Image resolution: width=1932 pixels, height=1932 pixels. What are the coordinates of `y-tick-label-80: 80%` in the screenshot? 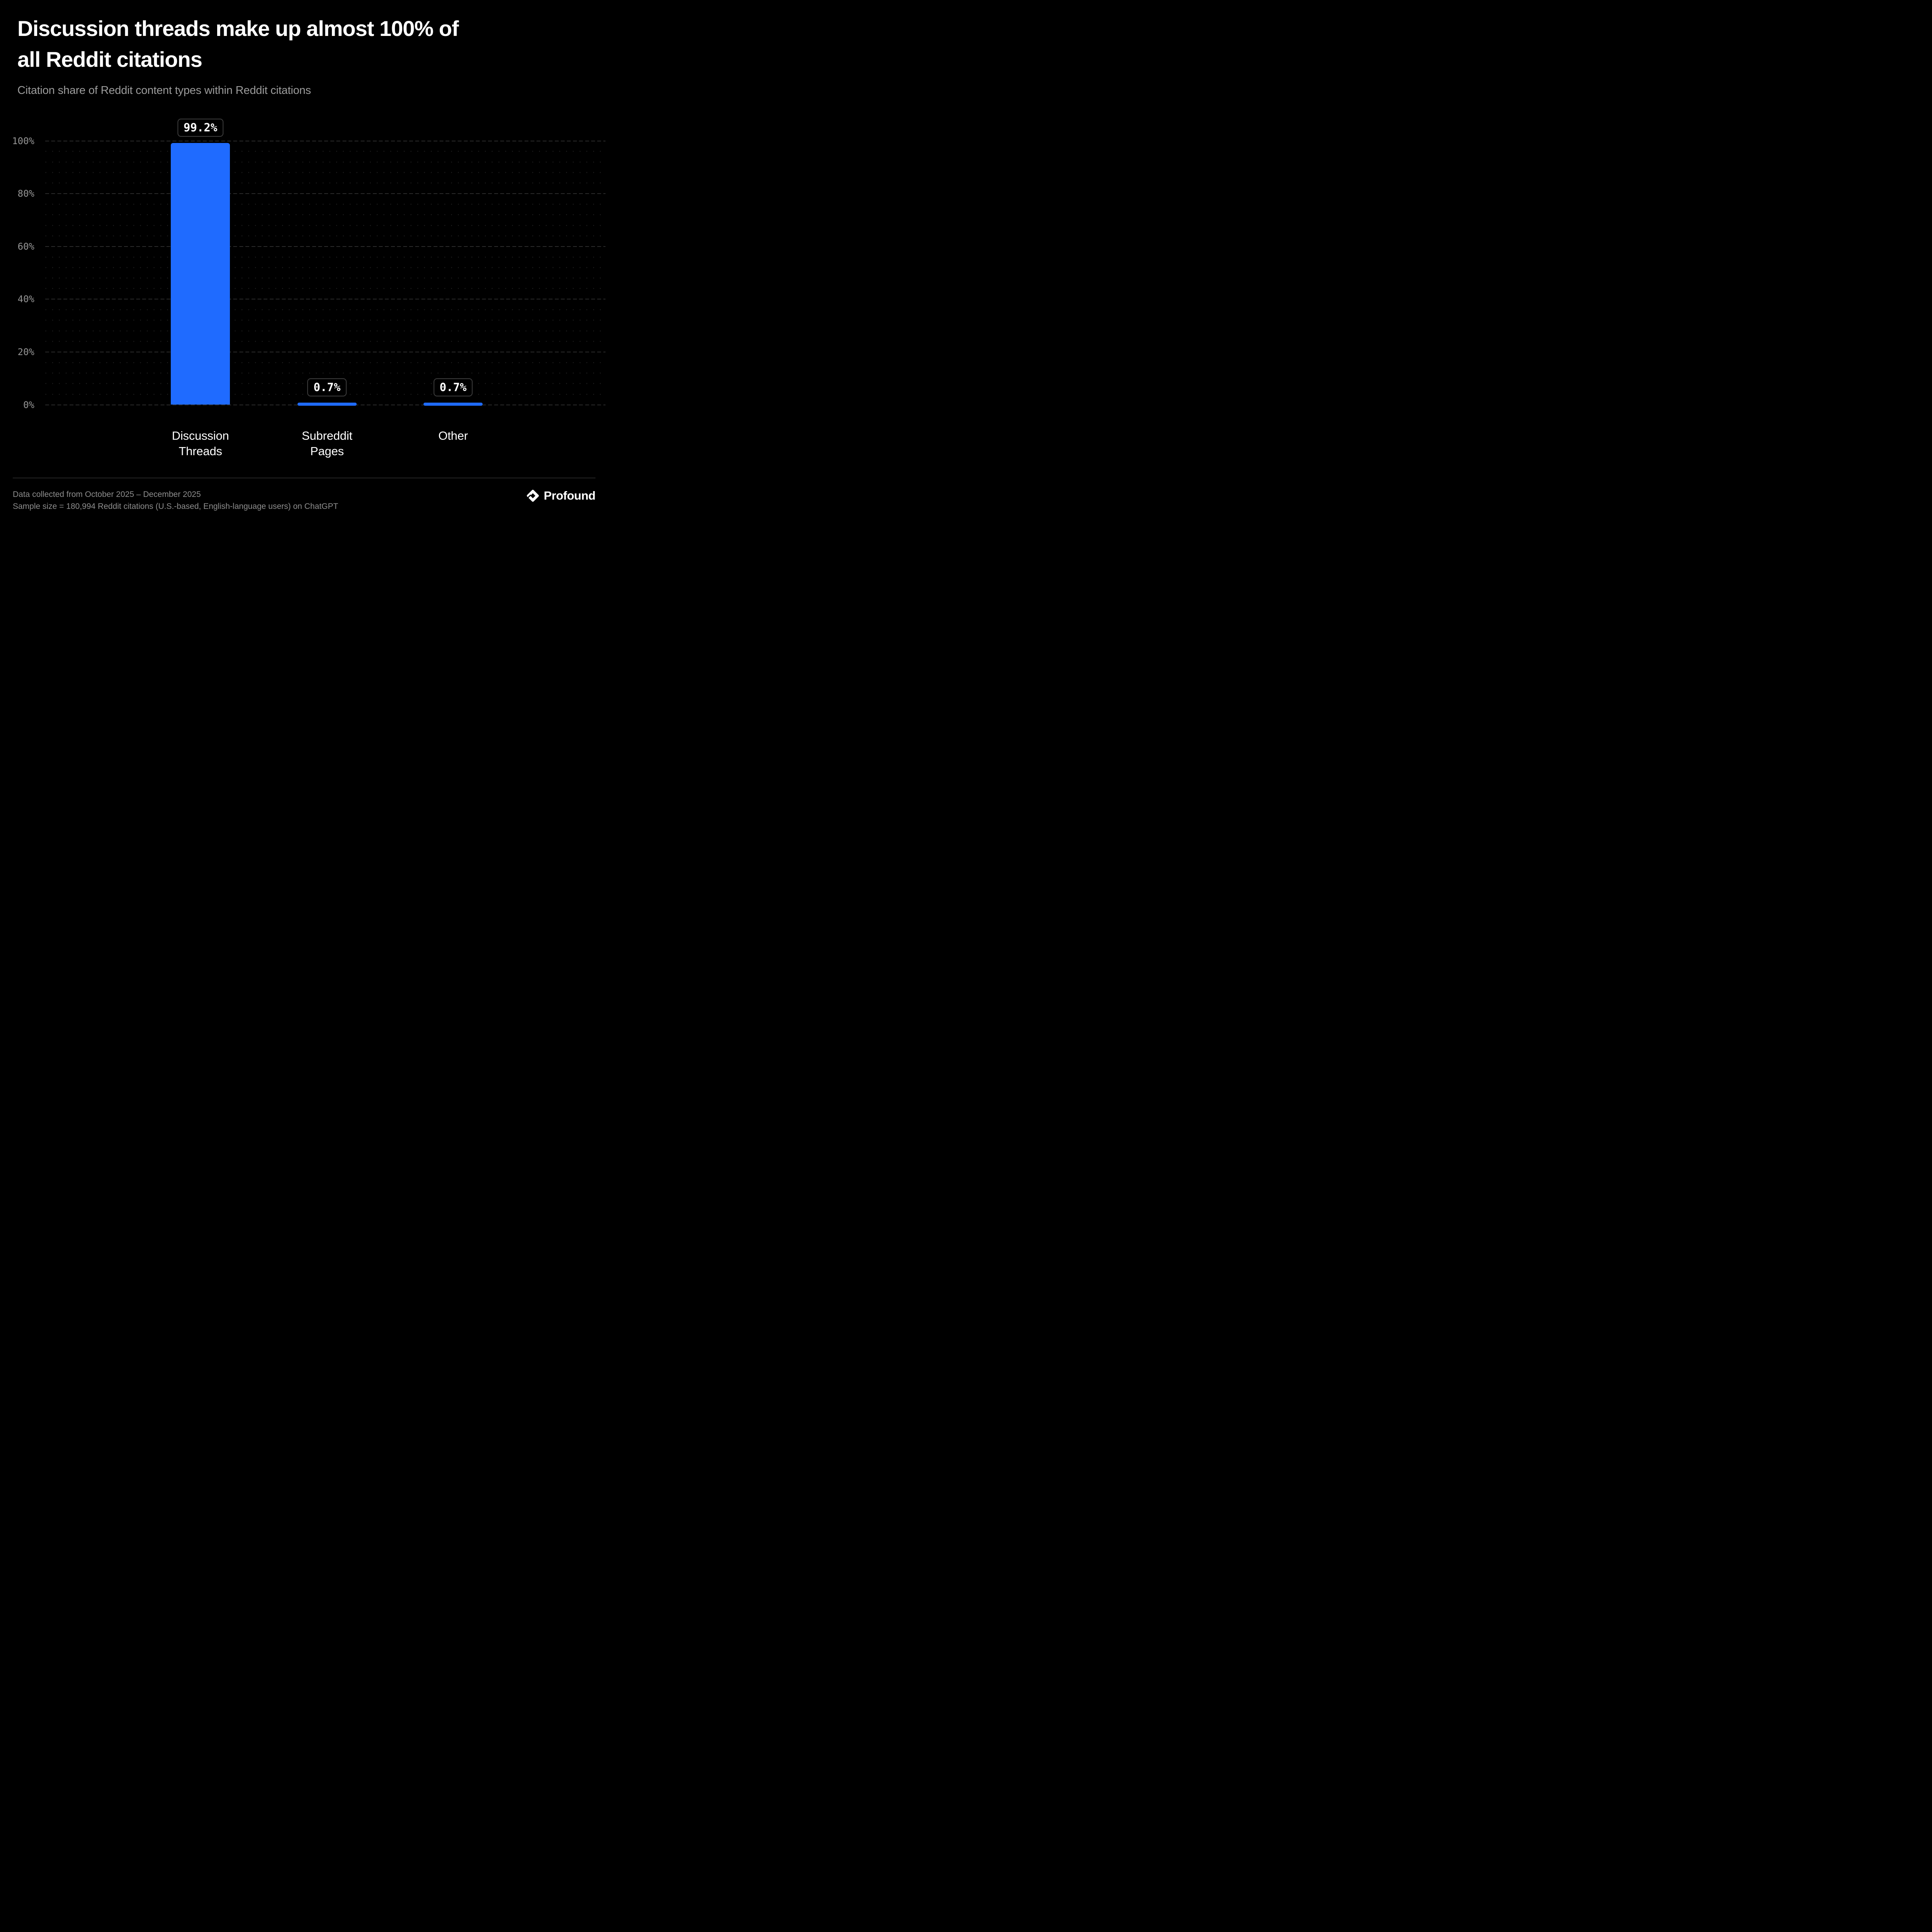 It's located at (25, 193).